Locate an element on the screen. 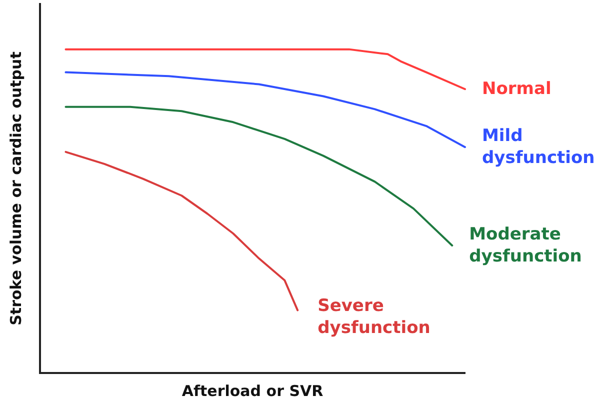 This screenshot has width=614, height=409. series-label: Severe dysfunction is located at coordinates (374, 317).